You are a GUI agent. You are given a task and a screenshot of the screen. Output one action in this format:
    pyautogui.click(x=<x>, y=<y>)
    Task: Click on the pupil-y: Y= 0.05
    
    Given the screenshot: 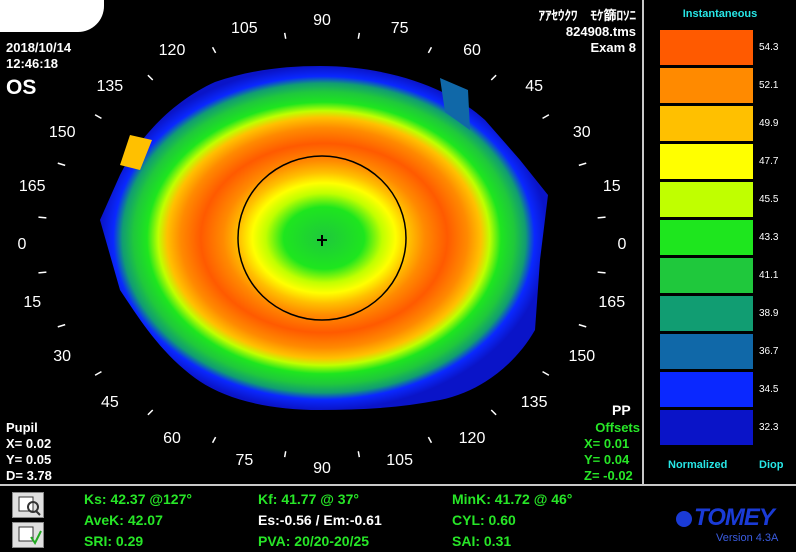 What is the action you would take?
    pyautogui.click(x=29, y=459)
    